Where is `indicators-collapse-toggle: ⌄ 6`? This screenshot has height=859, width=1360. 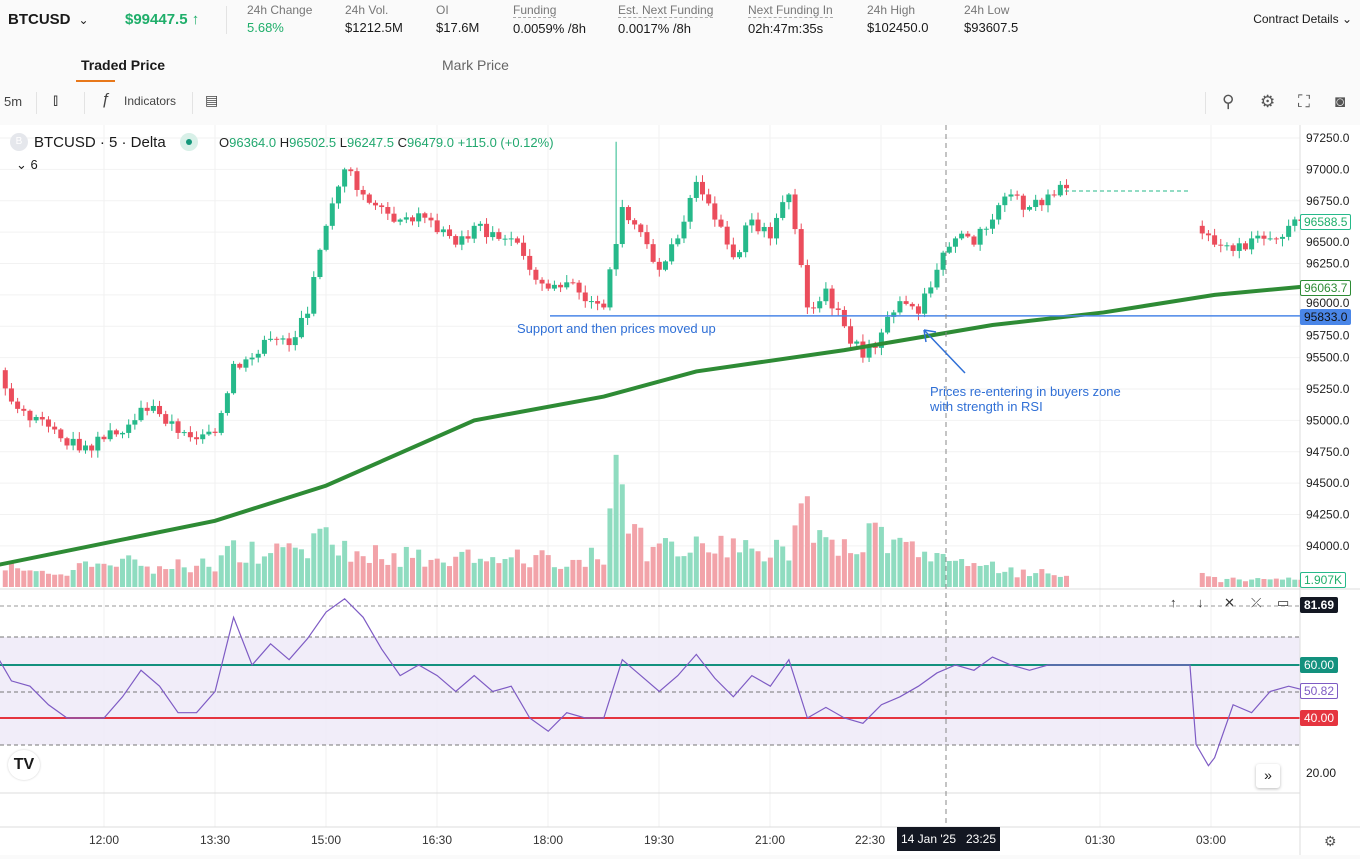 indicators-collapse-toggle: ⌄ 6 is located at coordinates (27, 164).